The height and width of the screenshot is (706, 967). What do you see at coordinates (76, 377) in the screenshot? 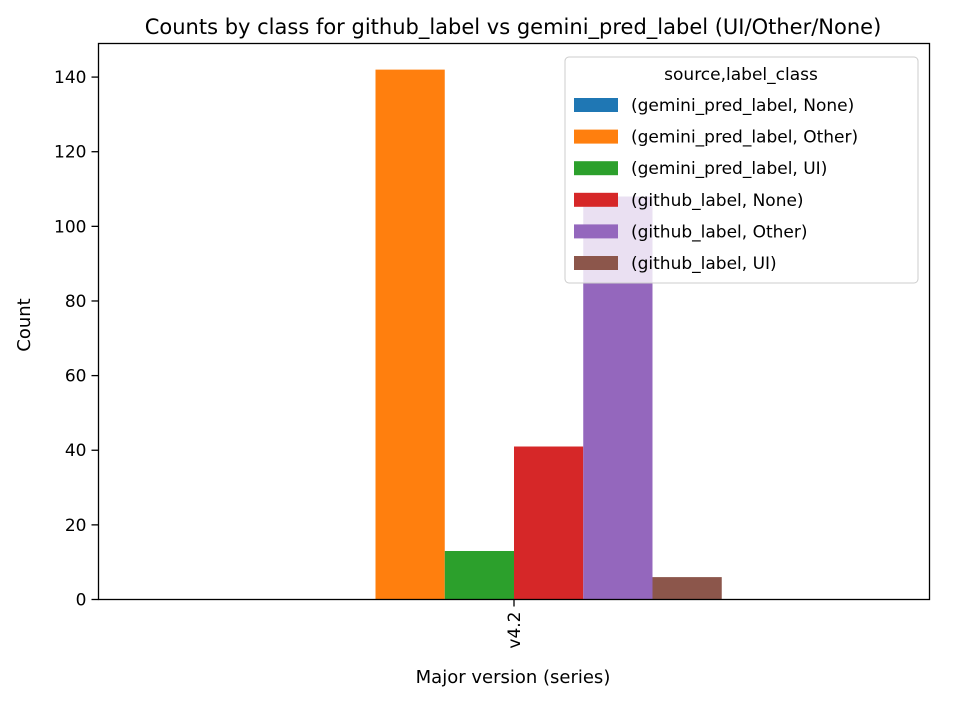
I see `y-tick-label: 60` at bounding box center [76, 377].